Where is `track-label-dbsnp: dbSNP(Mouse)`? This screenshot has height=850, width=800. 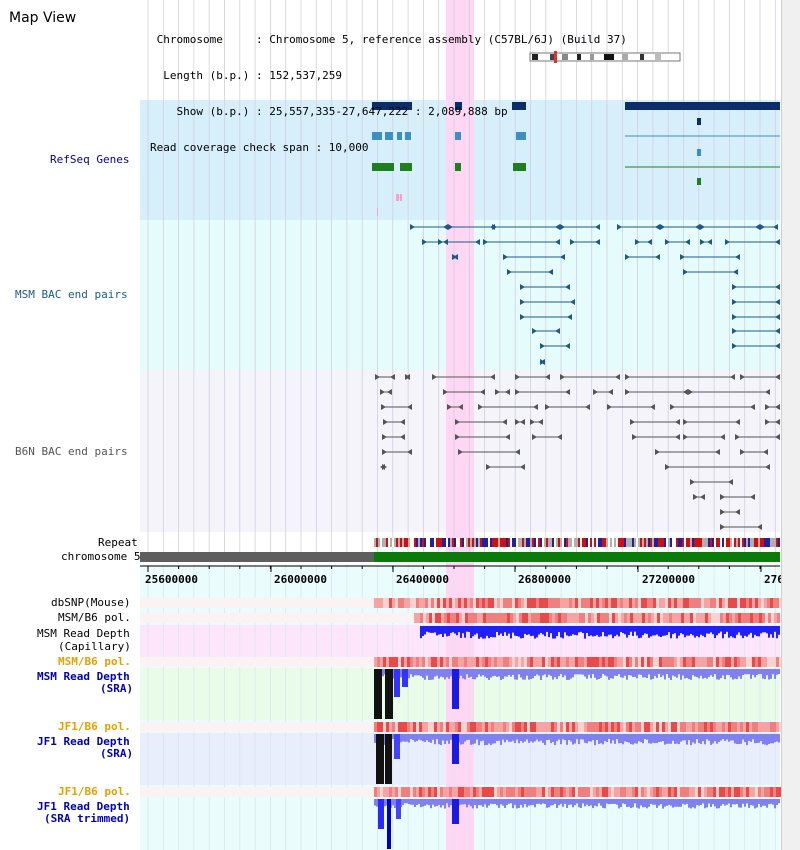
track-label-dbsnp: dbSNP(Mouse) is located at coordinates (91, 602).